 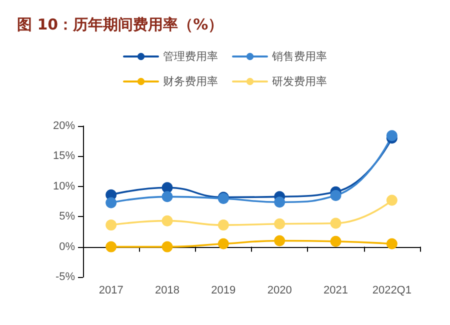 What do you see at coordinates (336, 290) in the screenshot?
I see `x-tick-label: 2021` at bounding box center [336, 290].